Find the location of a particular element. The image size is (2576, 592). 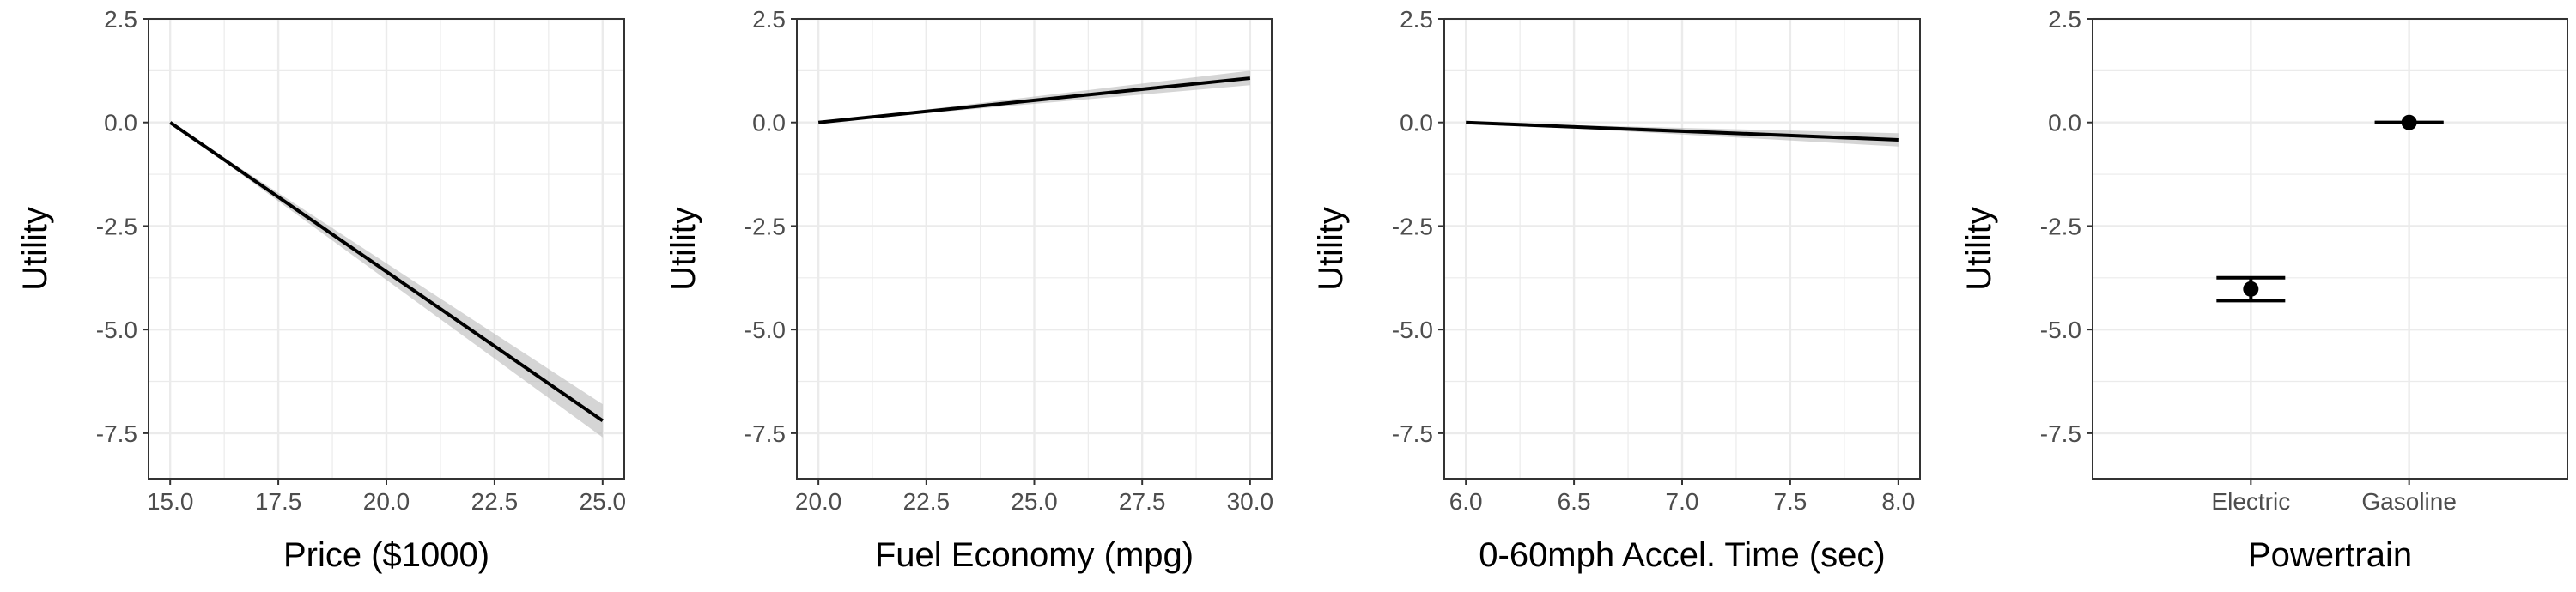

x-tick-label: 7.0 is located at coordinates (1682, 502).